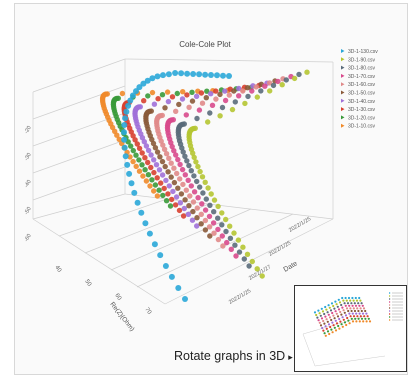  I want to click on legend-entry: 3D-1-10.csv, so click(361, 127).